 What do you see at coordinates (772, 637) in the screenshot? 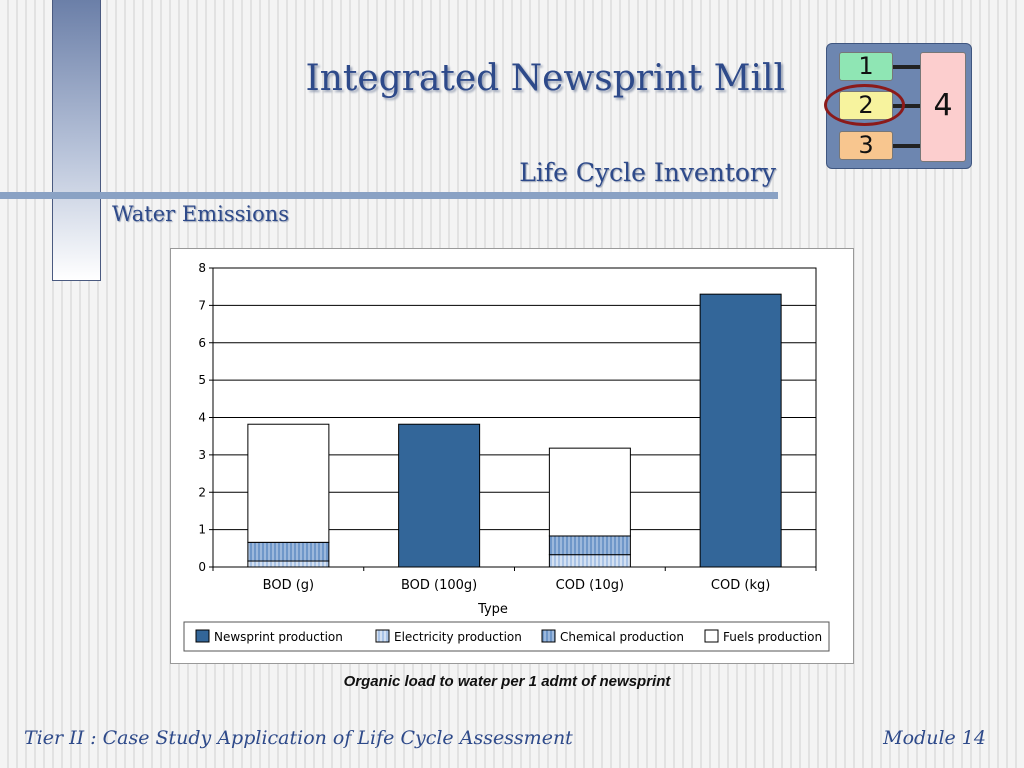
I see `legend-label: Fuels production` at bounding box center [772, 637].